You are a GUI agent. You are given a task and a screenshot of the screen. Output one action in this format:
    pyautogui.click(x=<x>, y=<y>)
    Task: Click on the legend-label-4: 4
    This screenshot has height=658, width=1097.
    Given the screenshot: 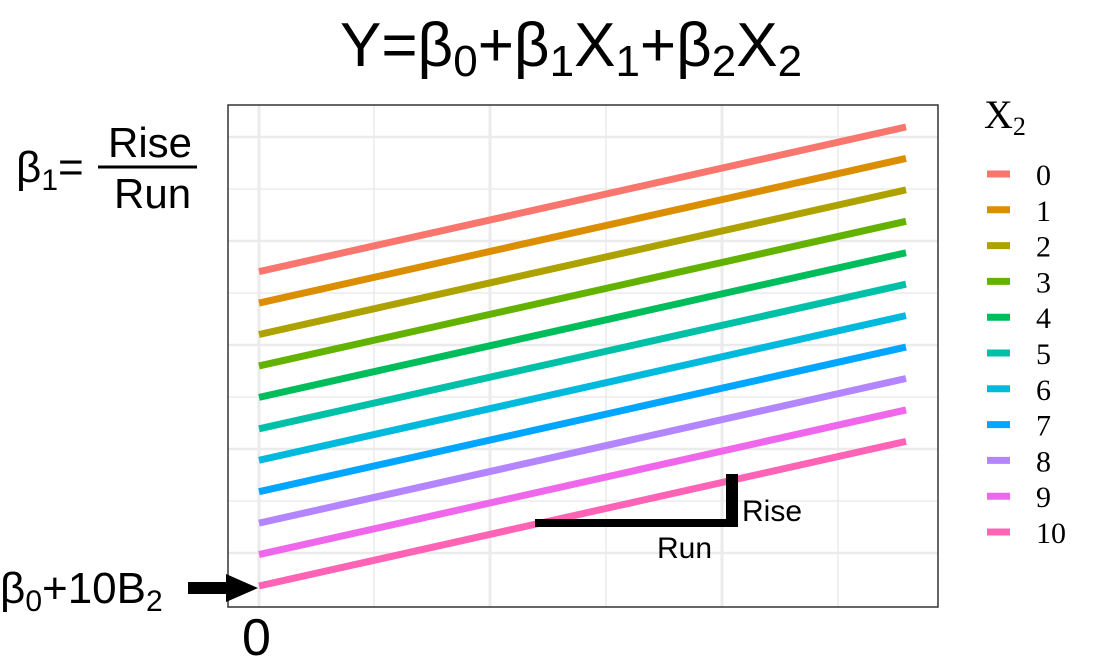 What is the action you would take?
    pyautogui.click(x=1043, y=318)
    